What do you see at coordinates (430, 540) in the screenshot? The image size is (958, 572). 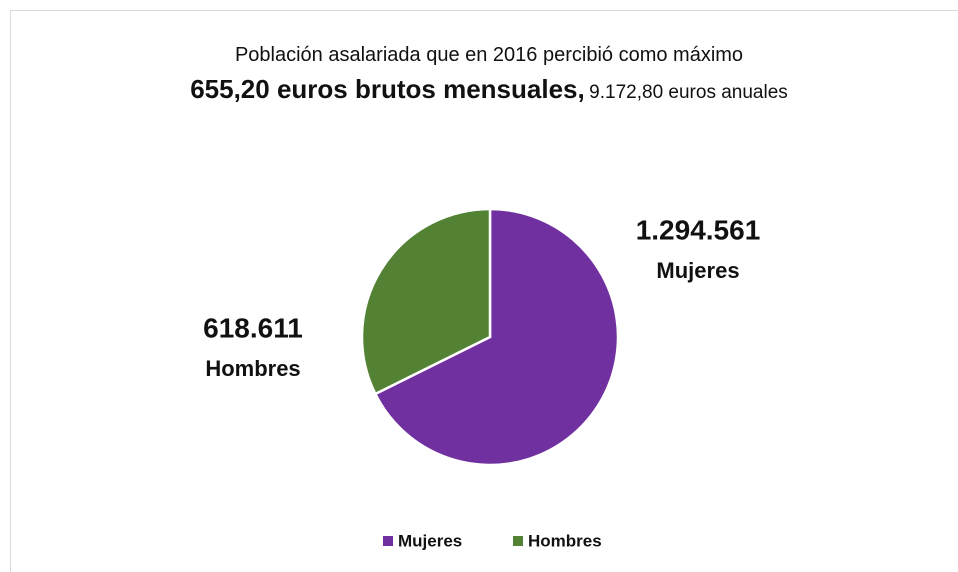 I see `legend-label: Mujeres` at bounding box center [430, 540].